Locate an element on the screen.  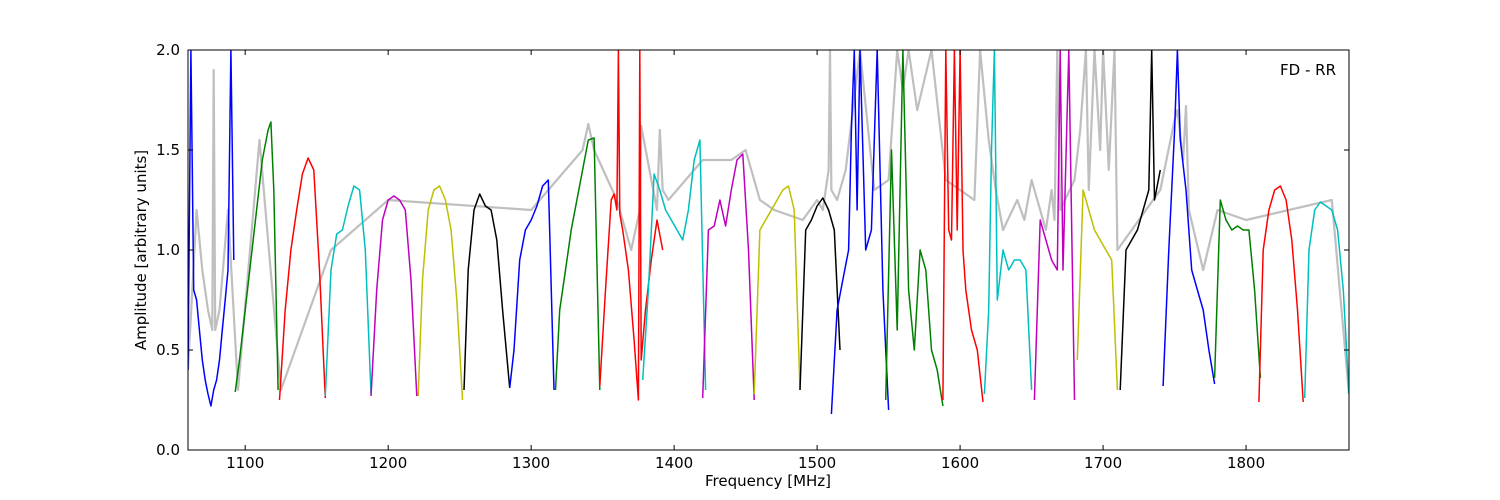
y-tick-label: 1.5 is located at coordinates (168, 150).